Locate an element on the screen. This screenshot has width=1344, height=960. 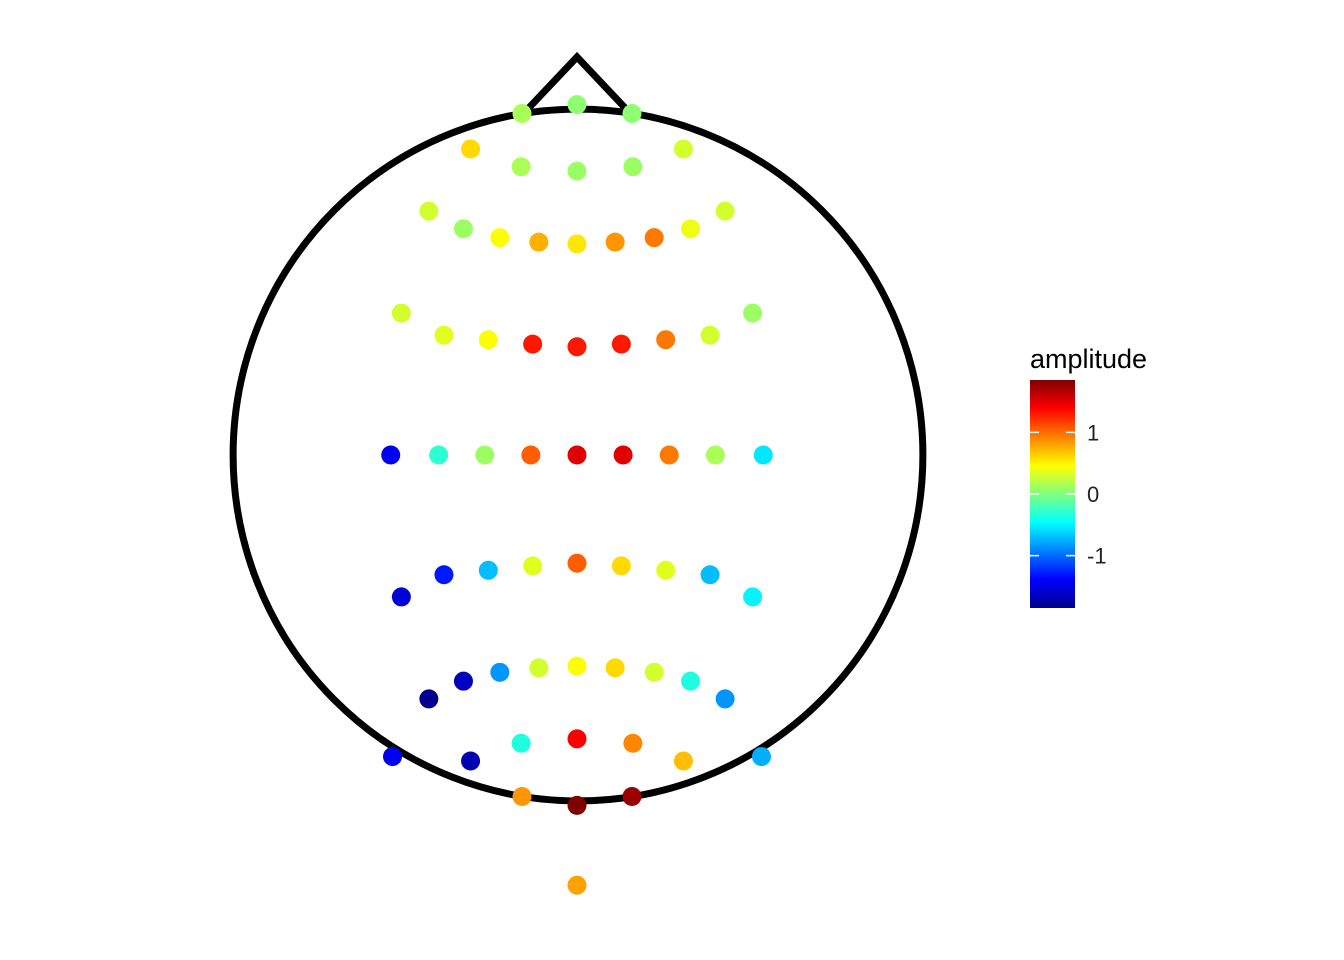
colorbar-tick-label: 0 is located at coordinates (1093, 494).